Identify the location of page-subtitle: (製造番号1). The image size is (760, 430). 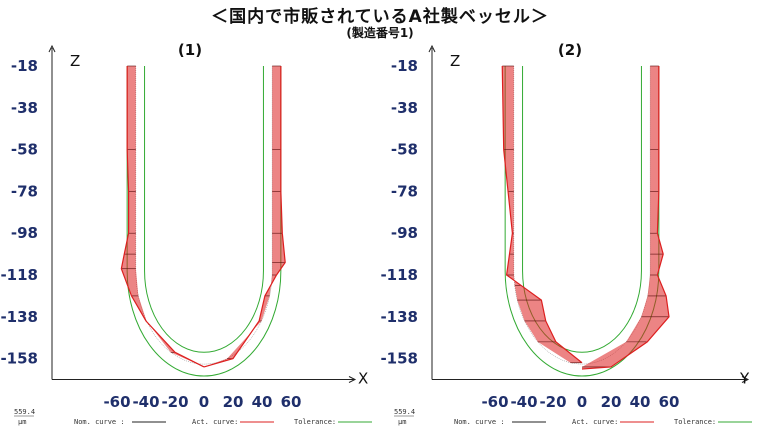
(380, 33).